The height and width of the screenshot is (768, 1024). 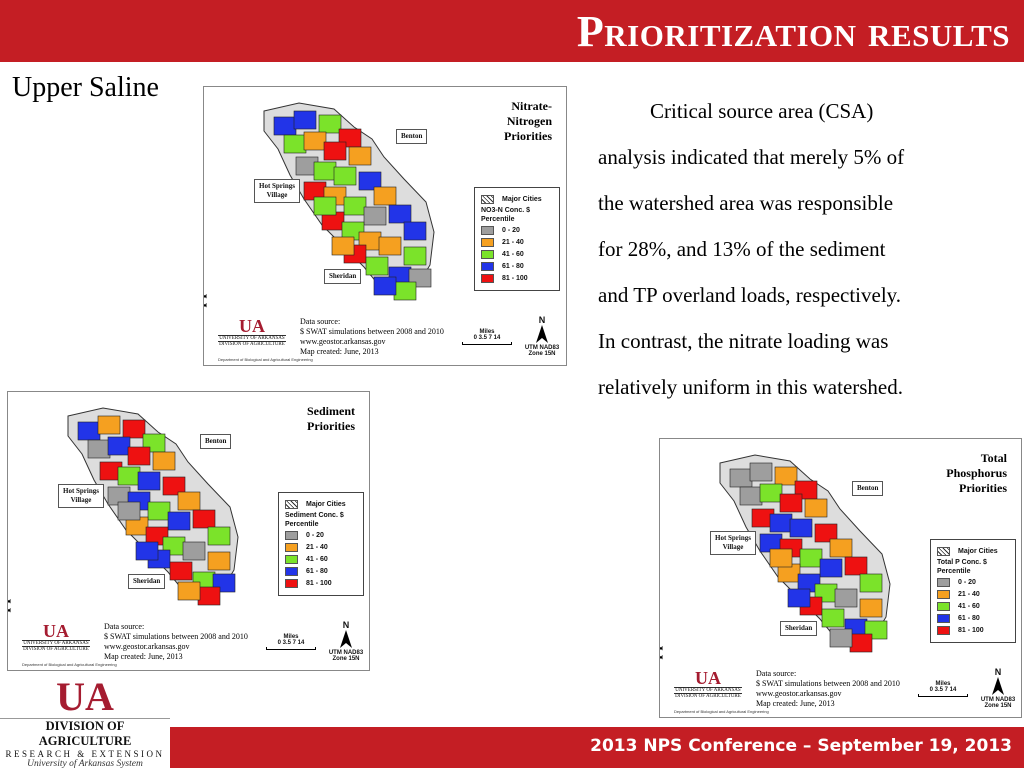 What do you see at coordinates (746, 203) in the screenshot?
I see `body-line: the watershed area was responsible` at bounding box center [746, 203].